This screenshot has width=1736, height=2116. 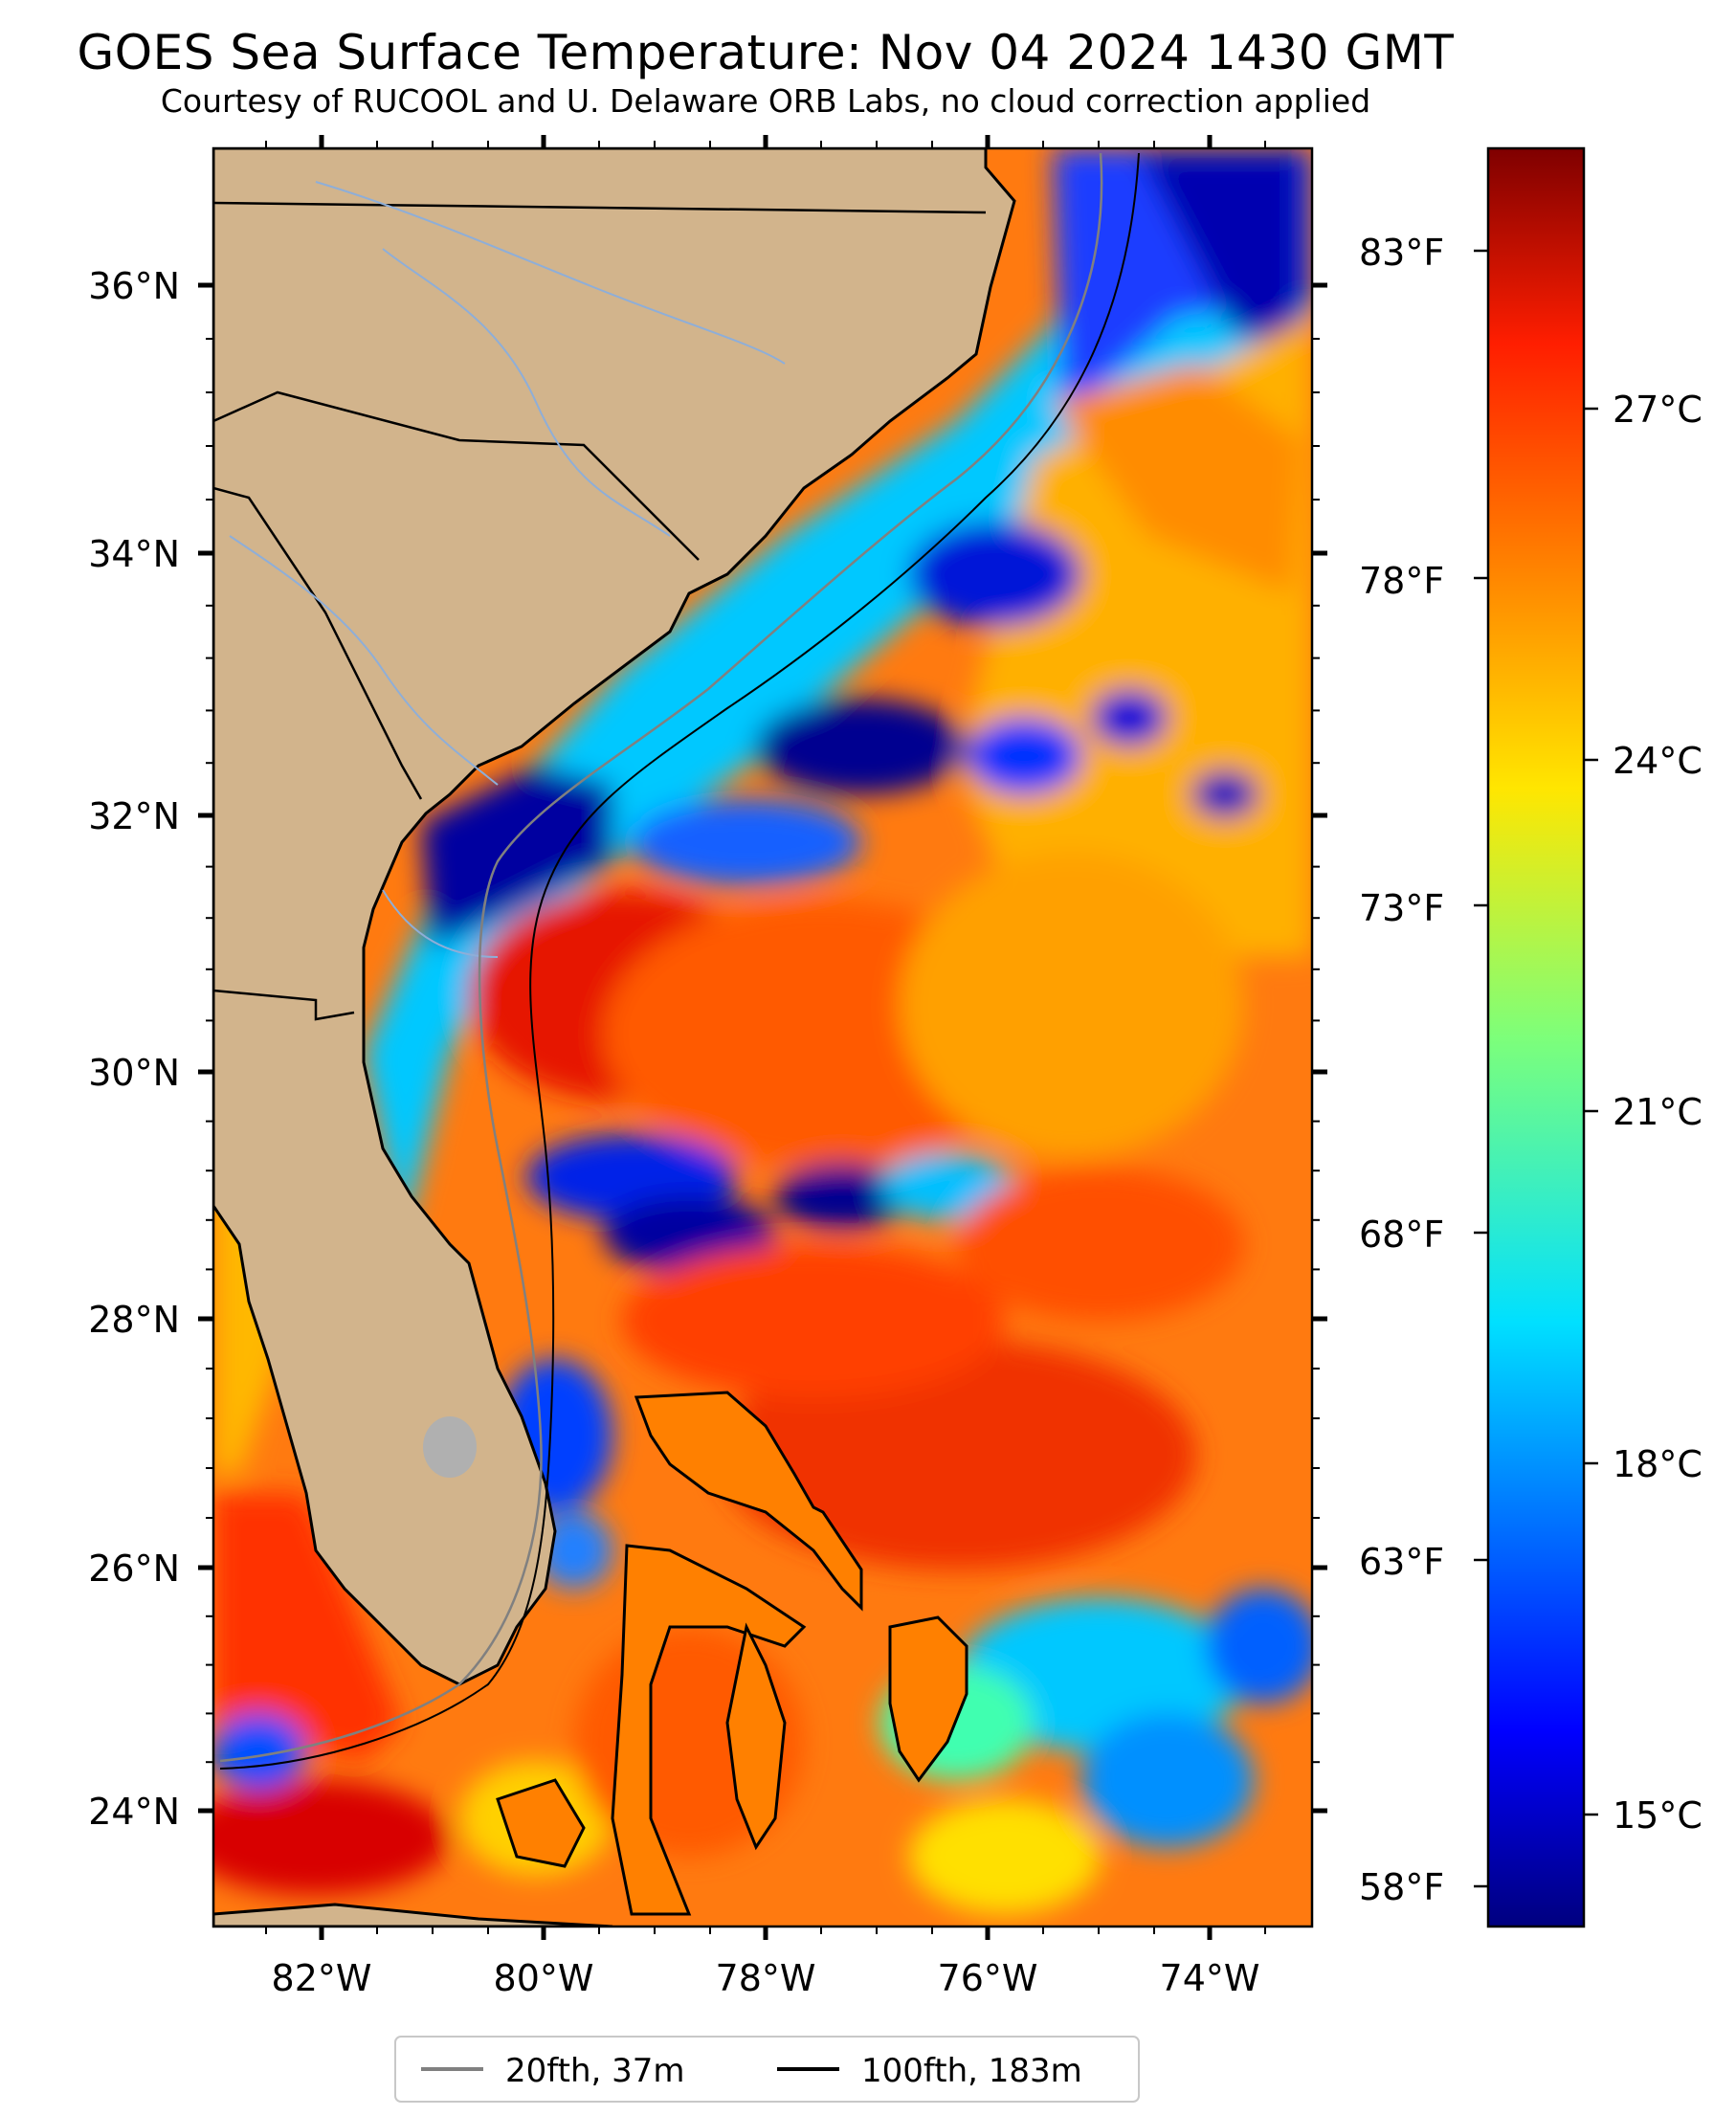 I want to click on lat-tick-label: 32°N, so click(x=134, y=816).